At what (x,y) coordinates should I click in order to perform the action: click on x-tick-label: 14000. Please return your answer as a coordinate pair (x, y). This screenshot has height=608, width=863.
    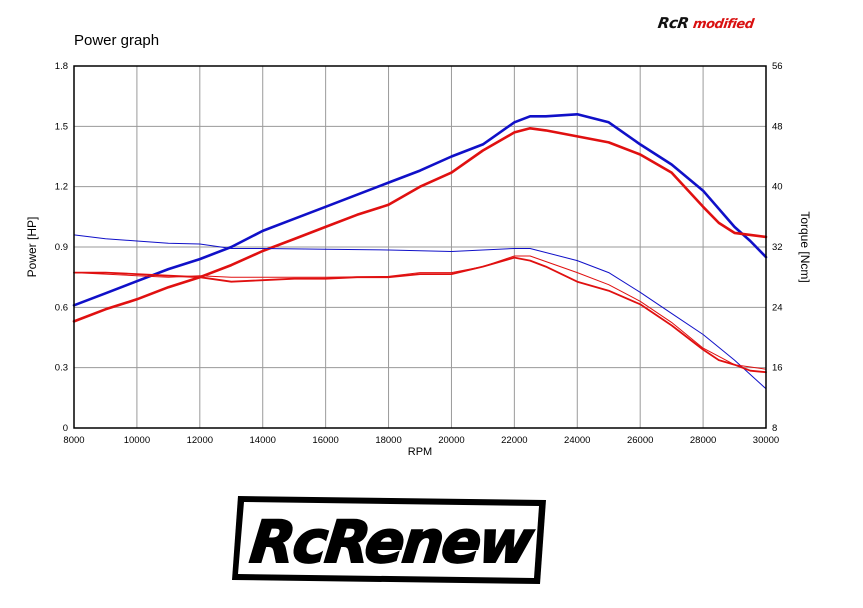
    Looking at the image, I should click on (263, 440).